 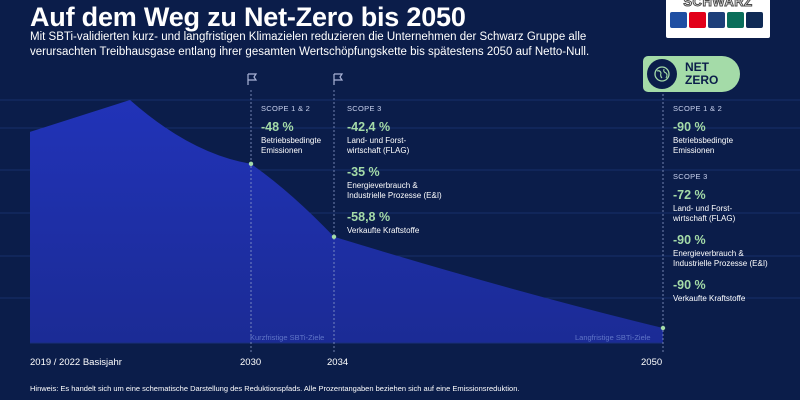 I want to click on target-value: -42,4 %, so click(x=369, y=127).